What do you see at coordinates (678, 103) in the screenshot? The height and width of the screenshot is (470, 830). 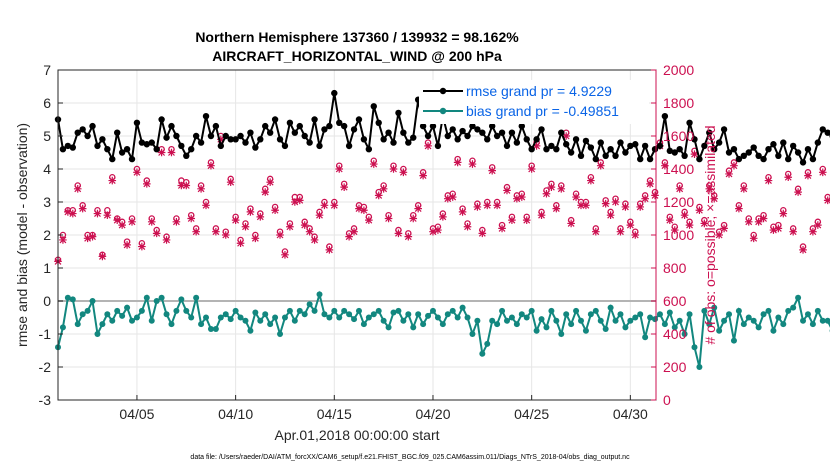 I see `y-right-tick-label: 1800` at bounding box center [678, 103].